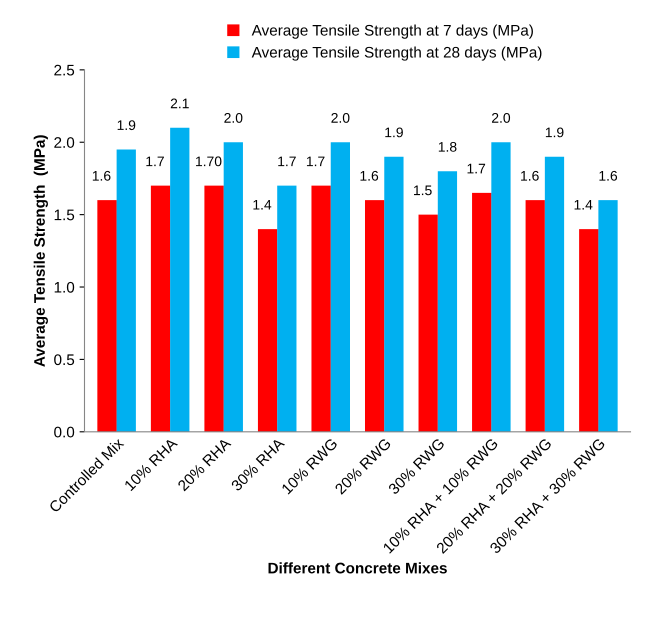  I want to click on data-label: 2.1, so click(179, 103).